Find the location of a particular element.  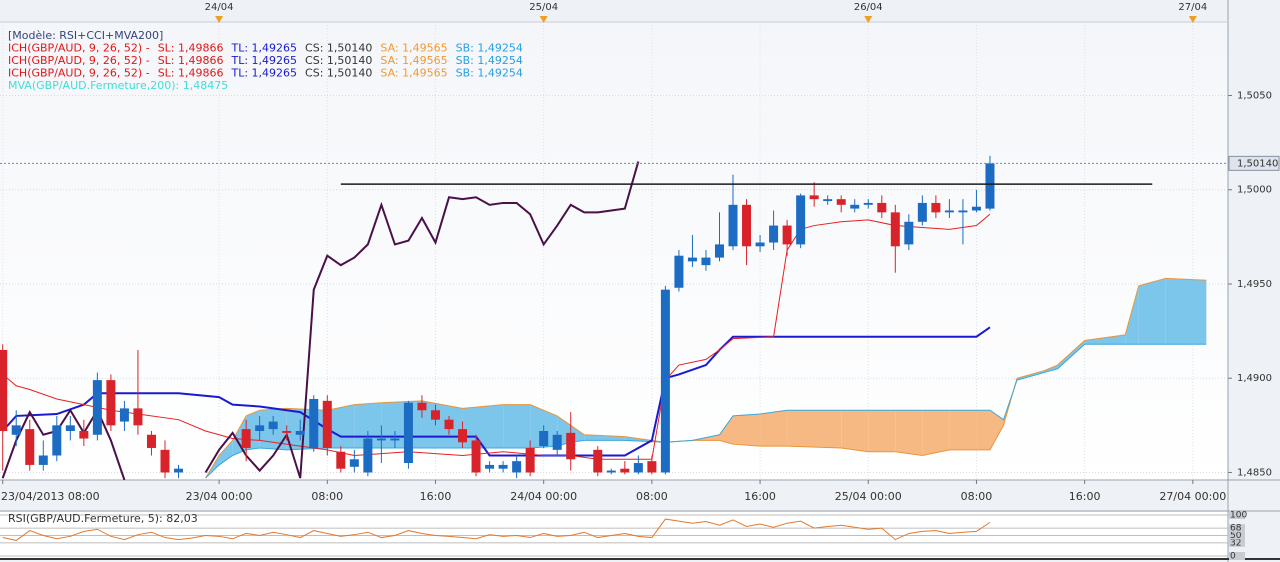

rsi-tick-label: 100 is located at coordinates (1238, 516).